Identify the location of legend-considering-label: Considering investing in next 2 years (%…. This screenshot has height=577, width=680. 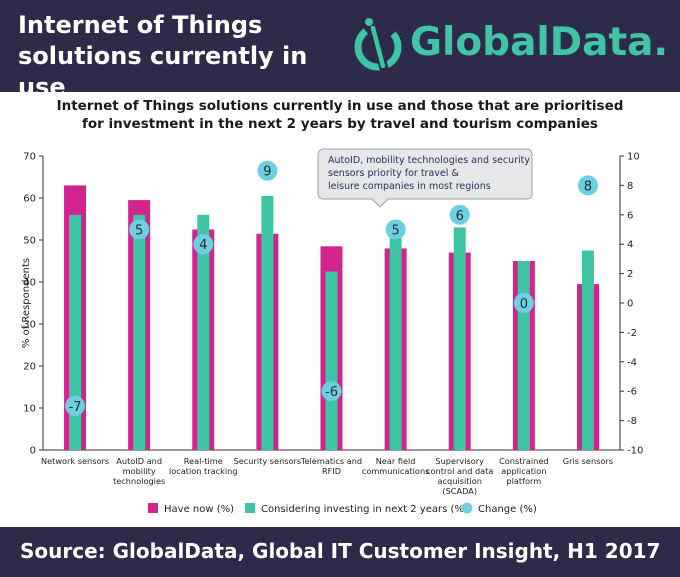
(364, 509).